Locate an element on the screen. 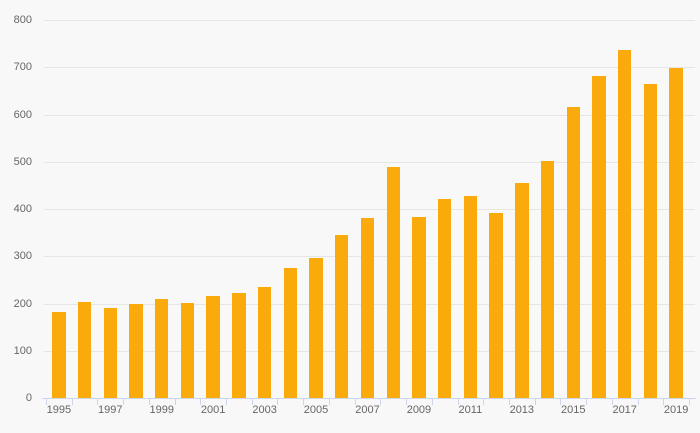  y-axis-label: 100 is located at coordinates (22, 350).